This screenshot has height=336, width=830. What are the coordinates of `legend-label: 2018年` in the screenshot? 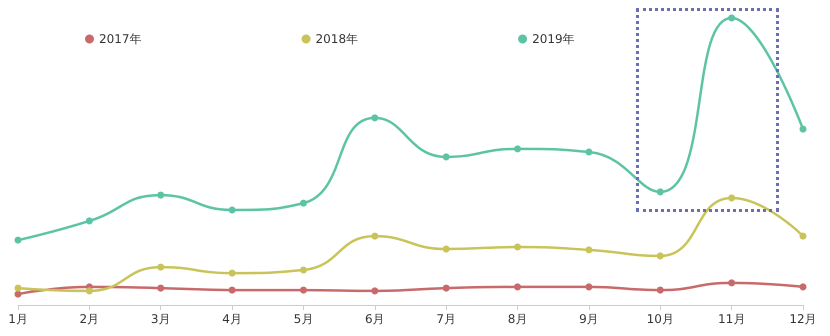 It's located at (337, 39).